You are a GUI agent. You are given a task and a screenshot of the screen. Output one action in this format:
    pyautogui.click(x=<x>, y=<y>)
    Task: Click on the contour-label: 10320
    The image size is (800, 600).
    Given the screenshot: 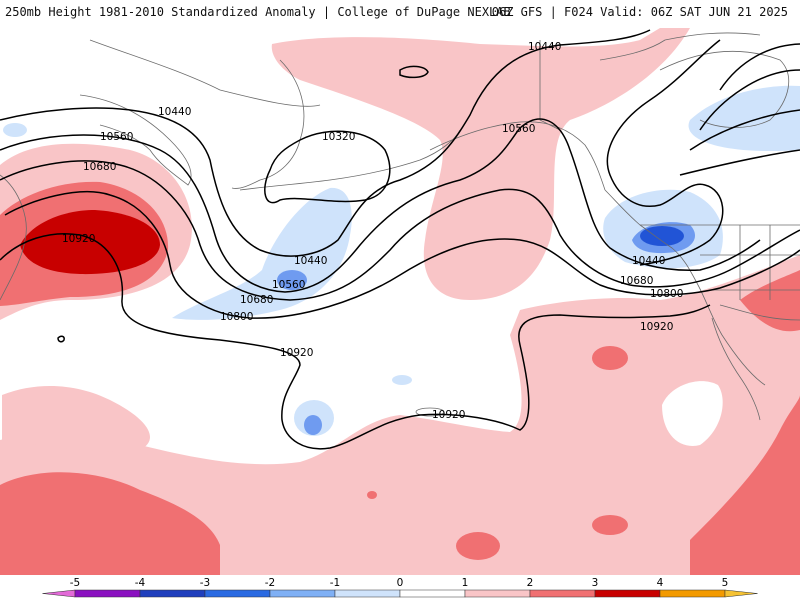 What is the action you would take?
    pyautogui.click(x=338, y=137)
    